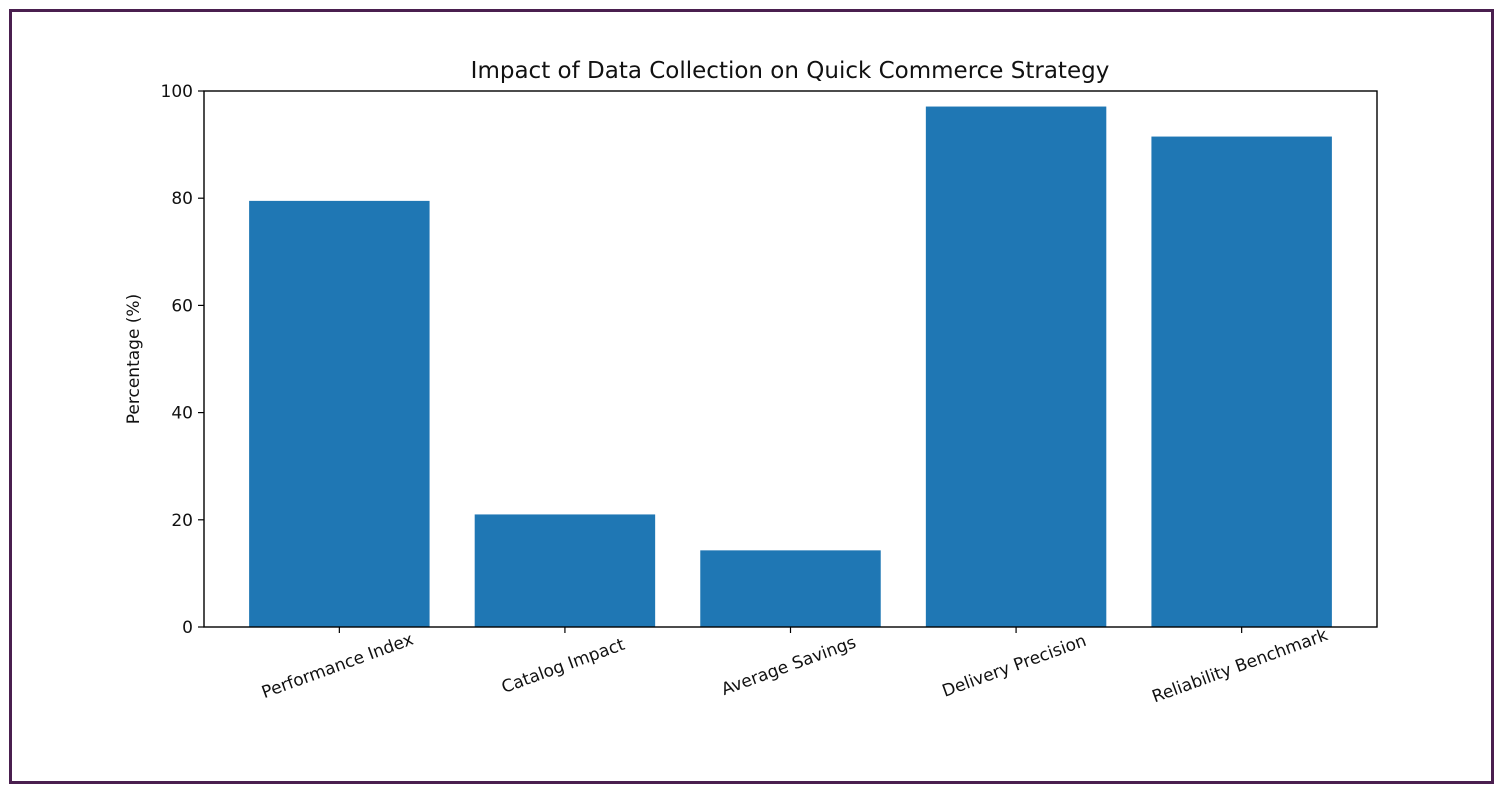  I want to click on y-tick-label: 20, so click(182, 521).